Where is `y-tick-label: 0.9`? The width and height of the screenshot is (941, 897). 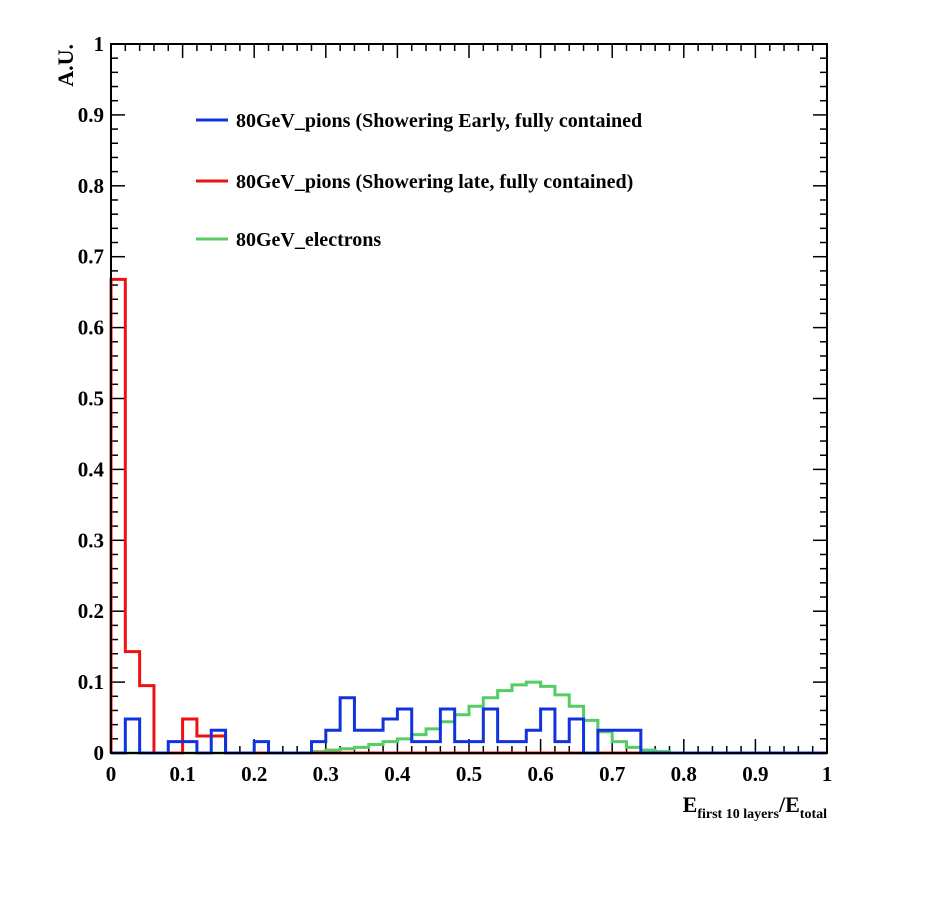 y-tick-label: 0.9 is located at coordinates (91, 115).